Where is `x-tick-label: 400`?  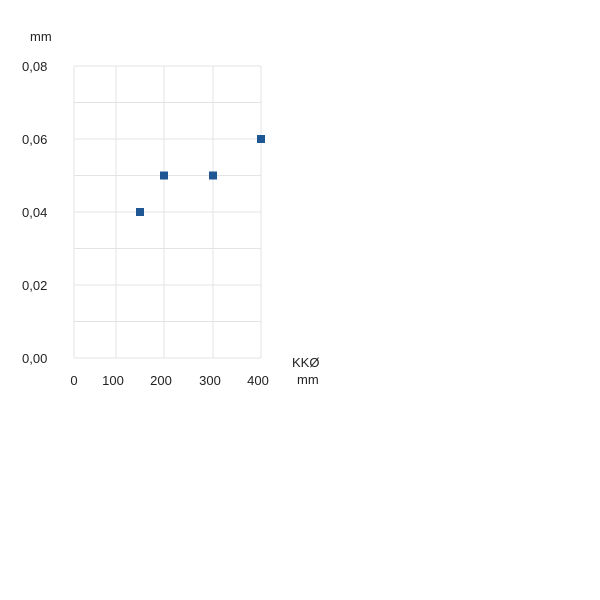 x-tick-label: 400 is located at coordinates (258, 380).